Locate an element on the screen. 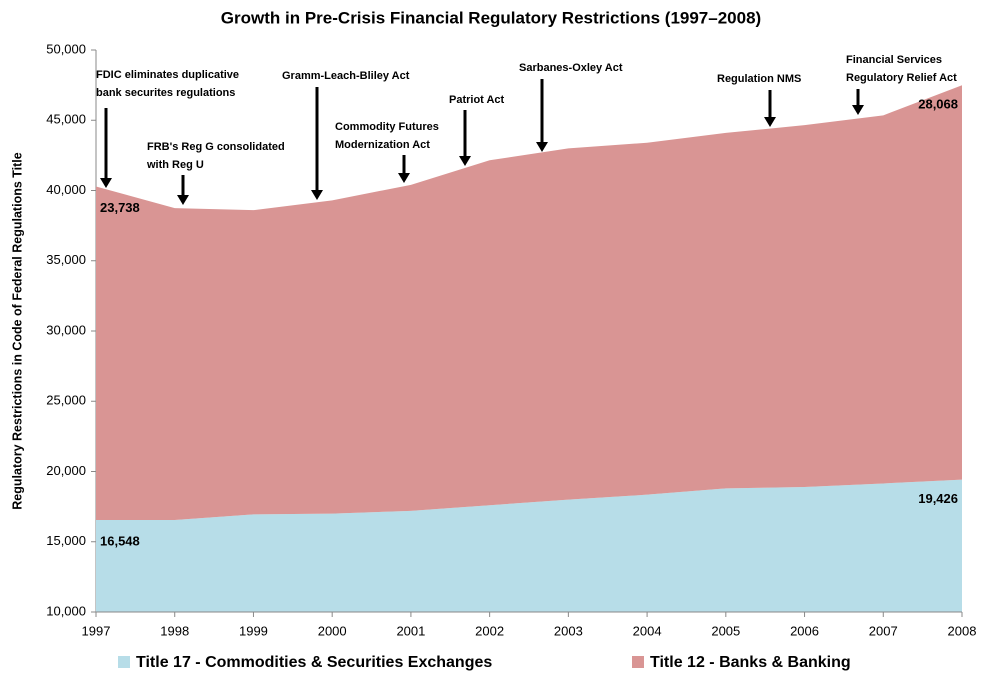  data-label: 23,738 is located at coordinates (120, 207).